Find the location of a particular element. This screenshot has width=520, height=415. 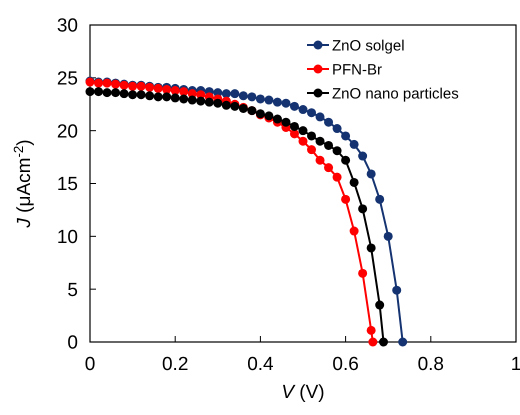

x-tick-label: 0 is located at coordinates (90, 364).